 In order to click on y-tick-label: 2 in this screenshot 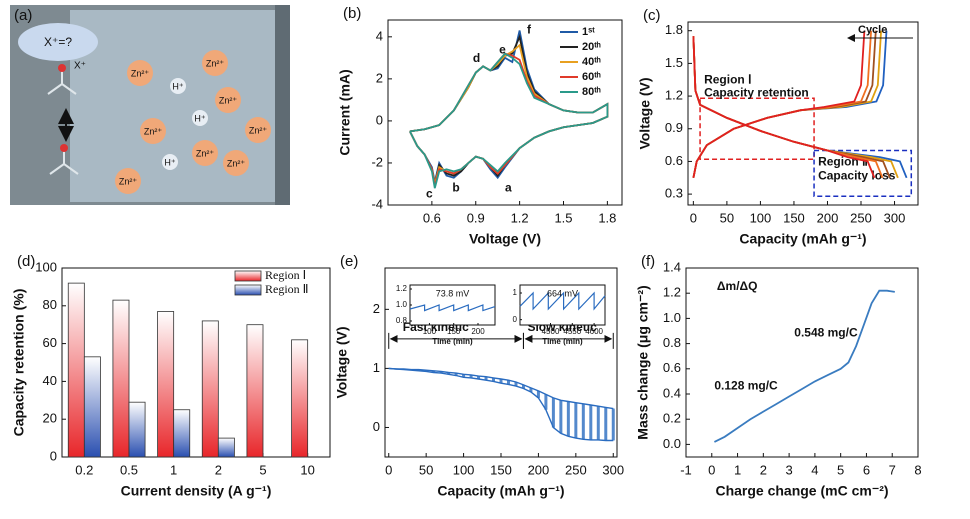, I will do `click(376, 308)`.